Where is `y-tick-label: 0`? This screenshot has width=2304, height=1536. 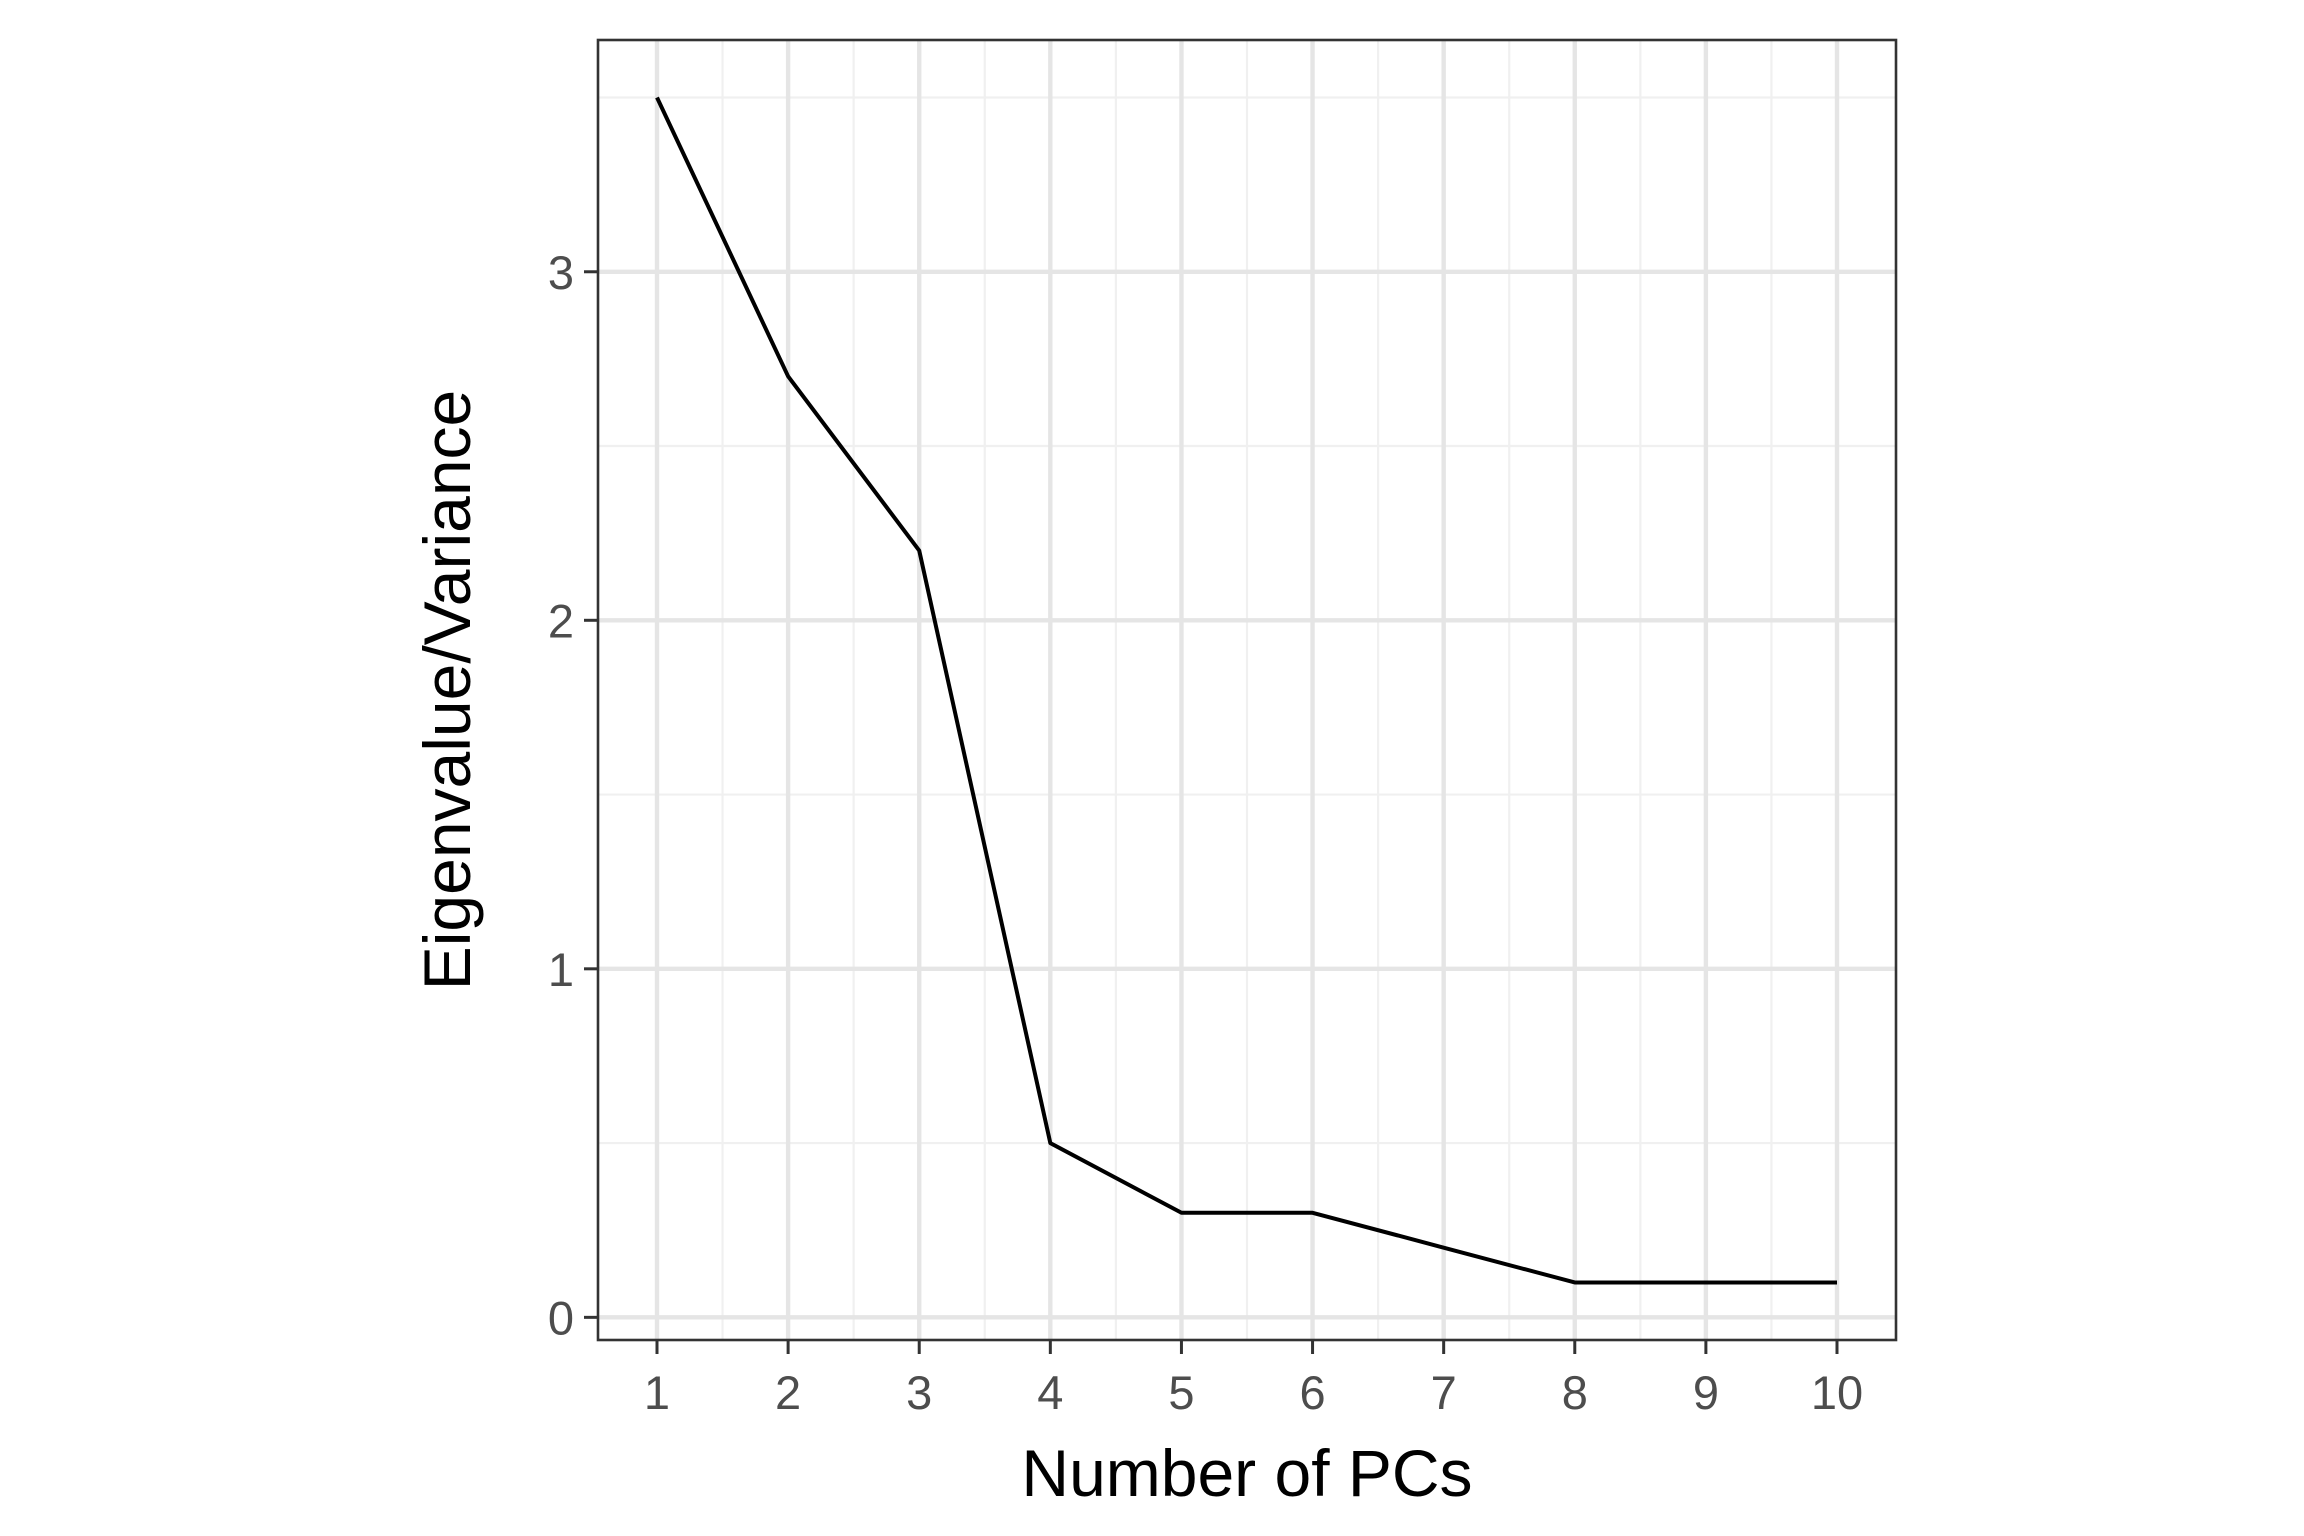 y-tick-label: 0 is located at coordinates (561, 1317).